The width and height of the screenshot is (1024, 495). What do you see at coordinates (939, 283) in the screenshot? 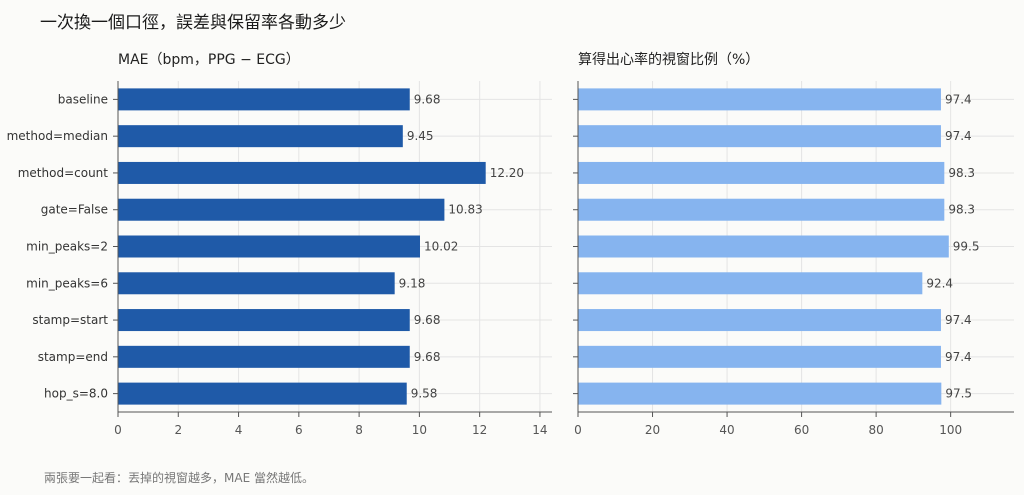
I see `ratio-data-label: 92.4` at bounding box center [939, 283].